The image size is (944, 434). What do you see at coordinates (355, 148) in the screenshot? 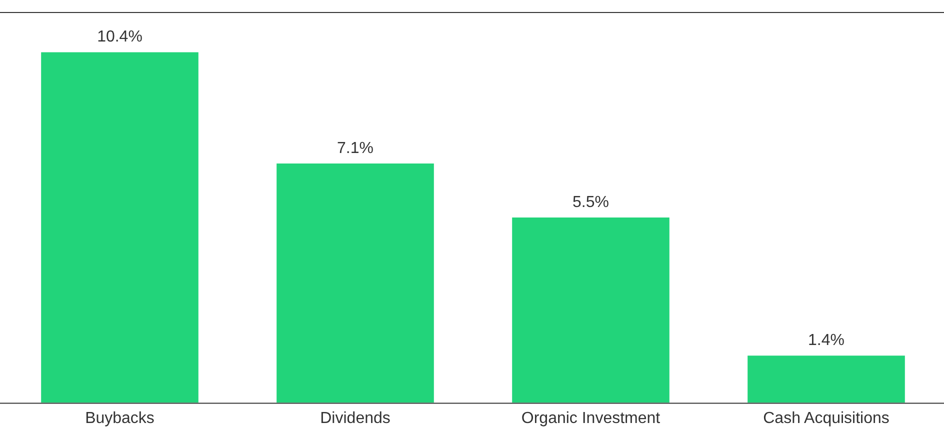
I see `data-label: 7.1%` at bounding box center [355, 148].